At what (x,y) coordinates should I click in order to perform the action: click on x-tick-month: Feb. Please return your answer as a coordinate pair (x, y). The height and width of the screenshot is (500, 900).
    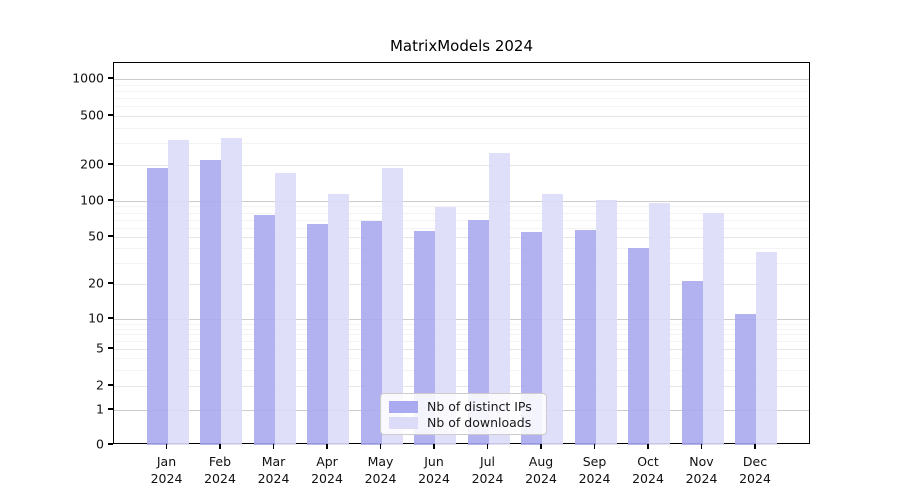
    Looking at the image, I should click on (220, 461).